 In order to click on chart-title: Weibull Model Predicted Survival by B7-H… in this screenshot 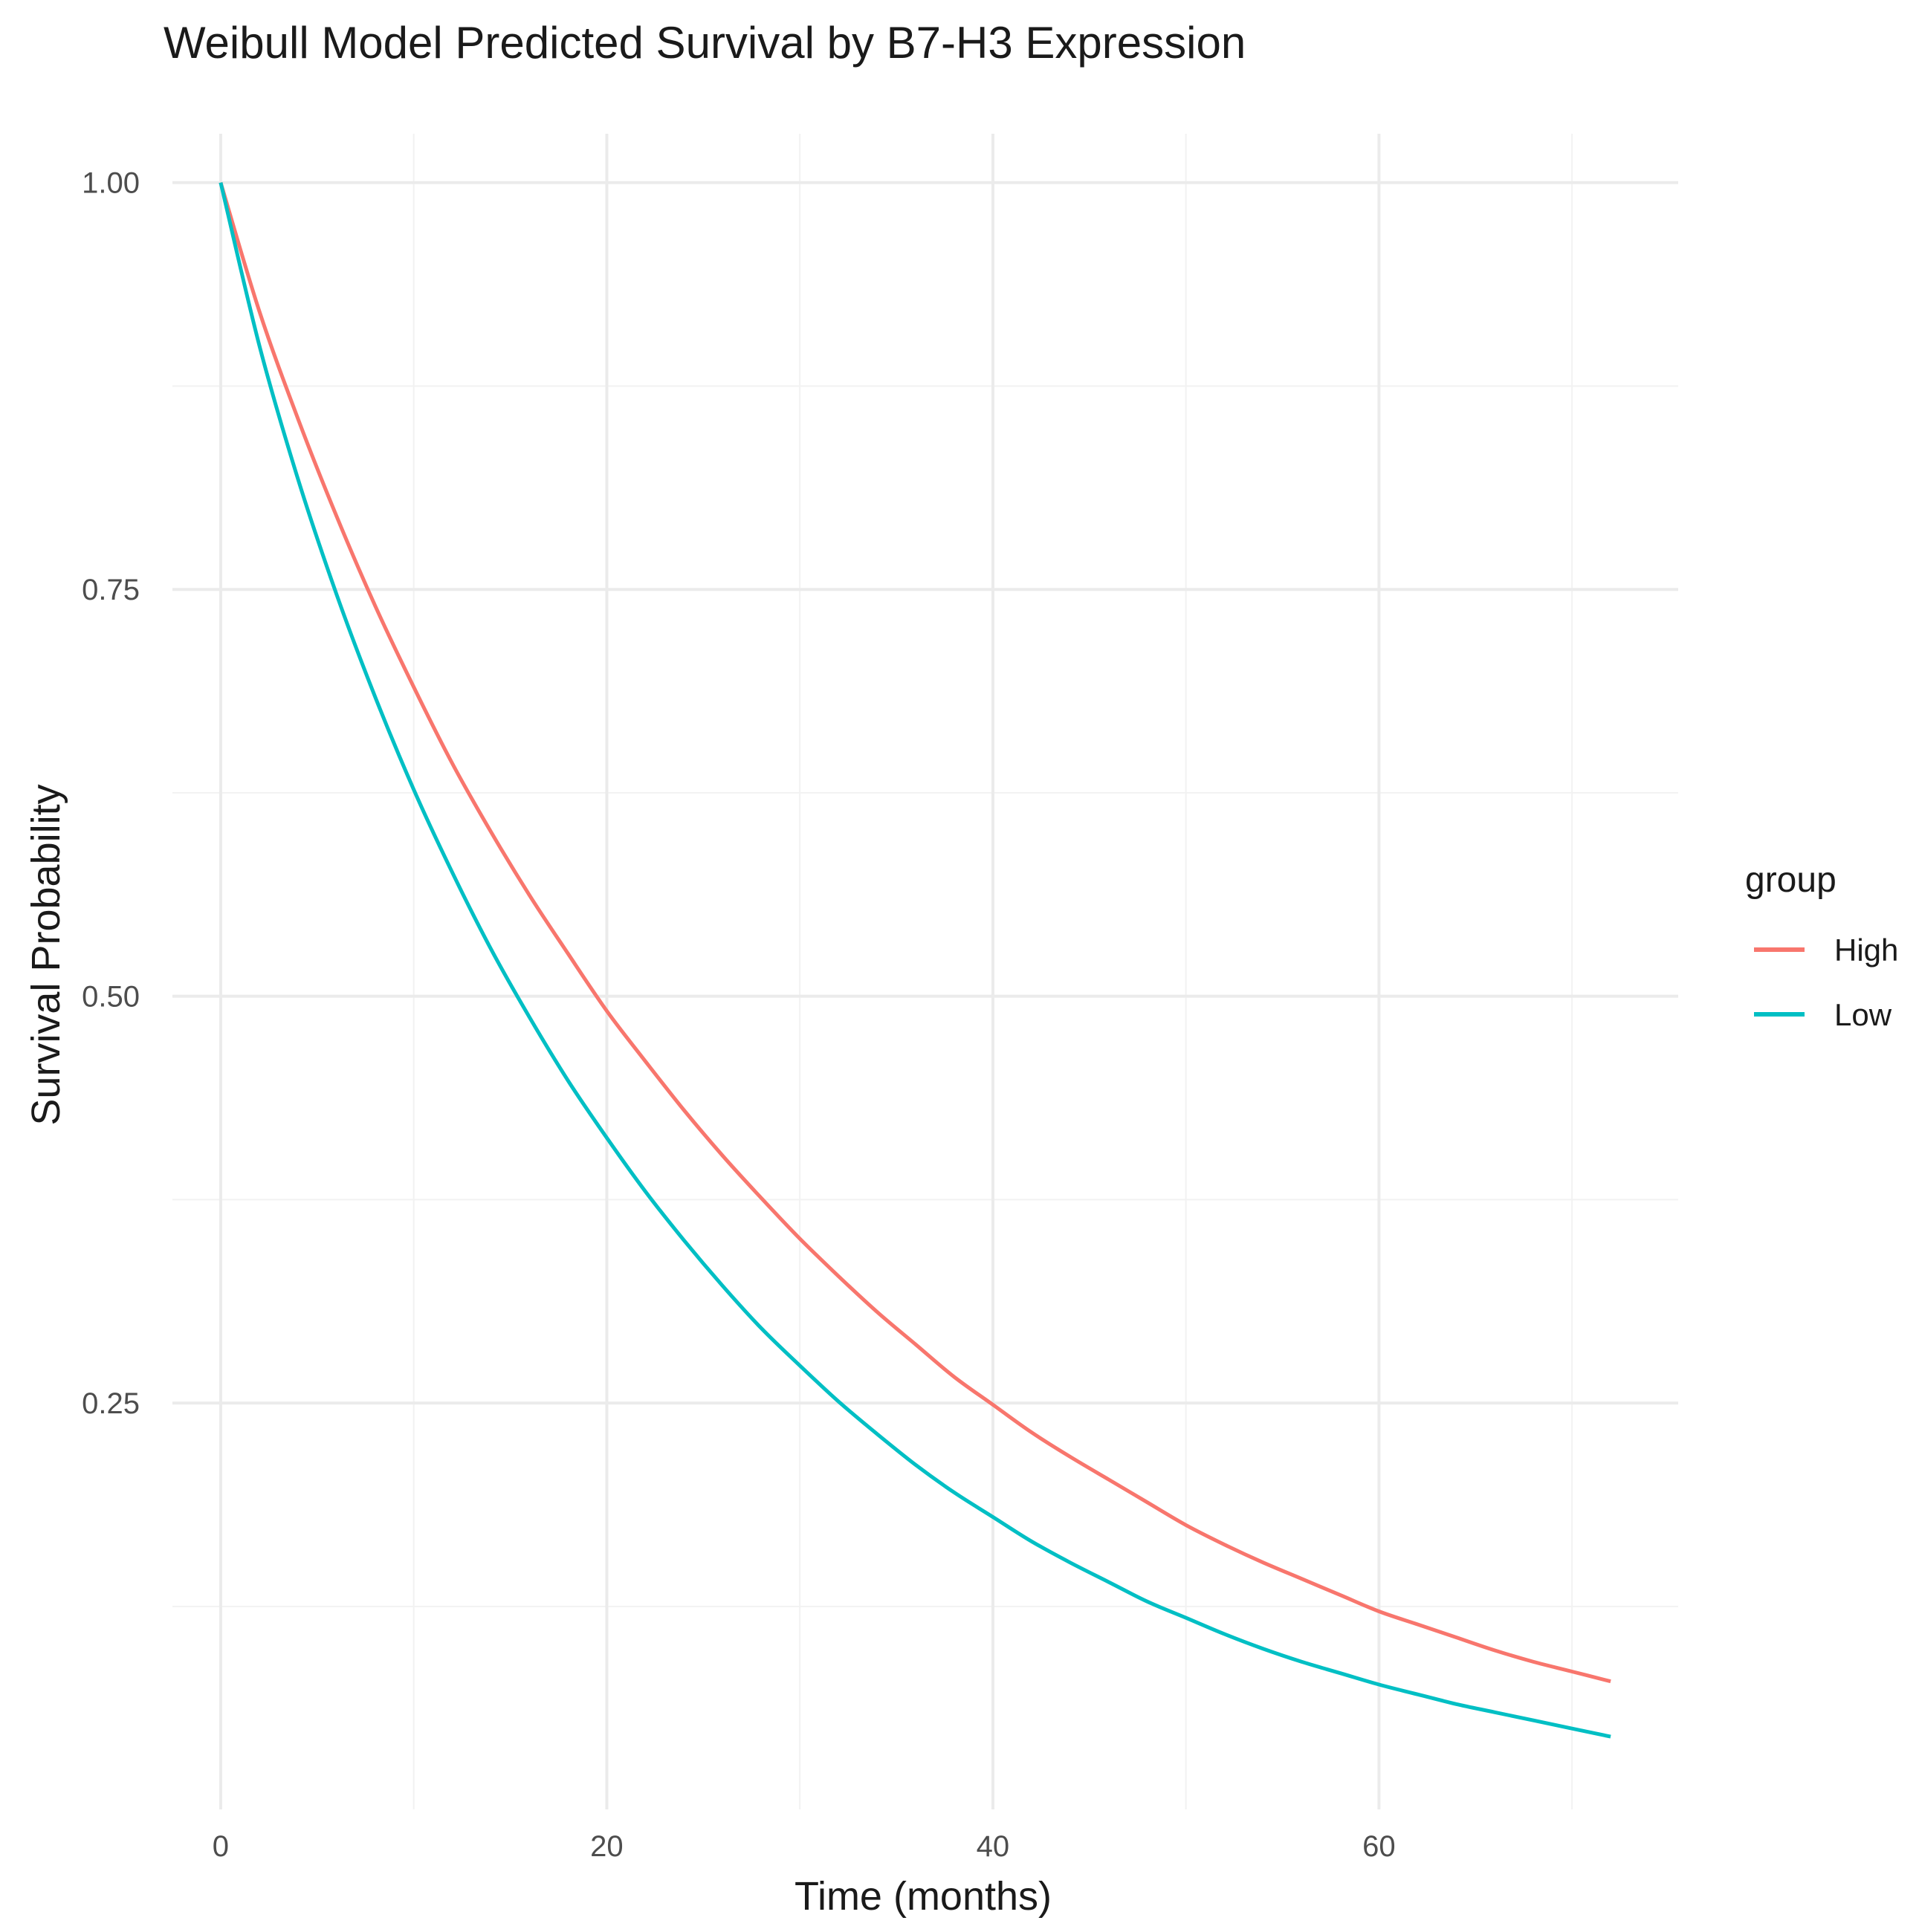, I will do `click(705, 43)`.